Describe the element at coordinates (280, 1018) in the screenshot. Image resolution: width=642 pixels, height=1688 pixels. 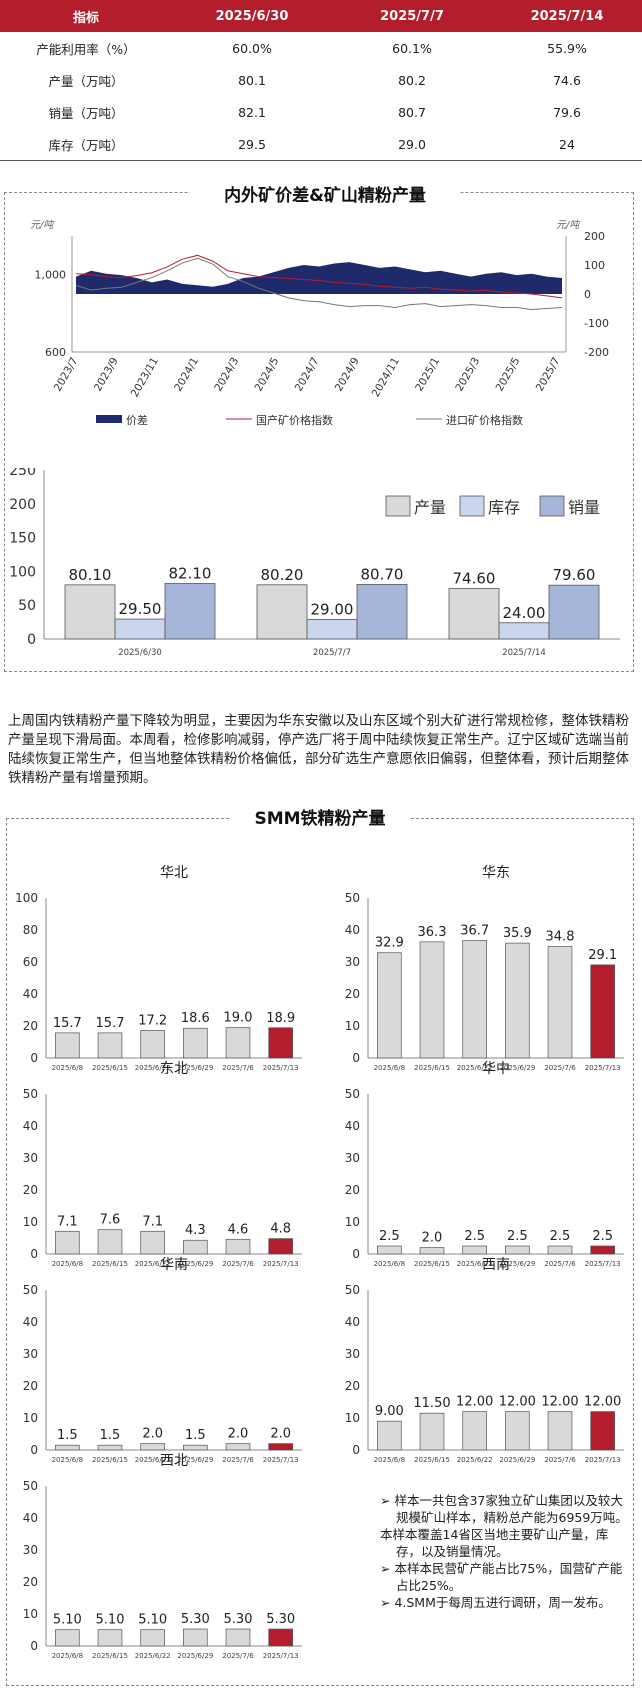
I see `data-label: 18.9` at that location.